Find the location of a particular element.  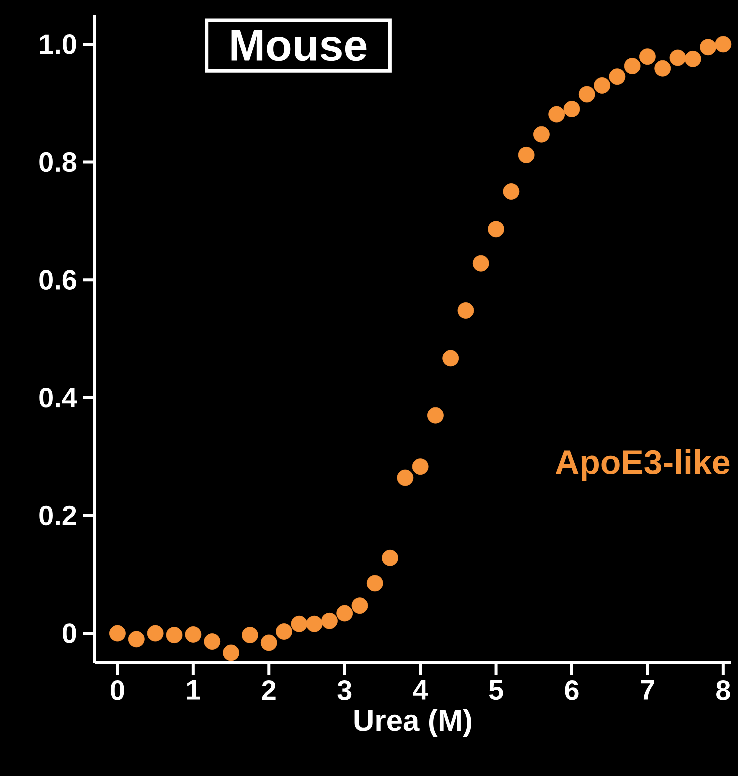

chart-title: Mouse is located at coordinates (299, 46).